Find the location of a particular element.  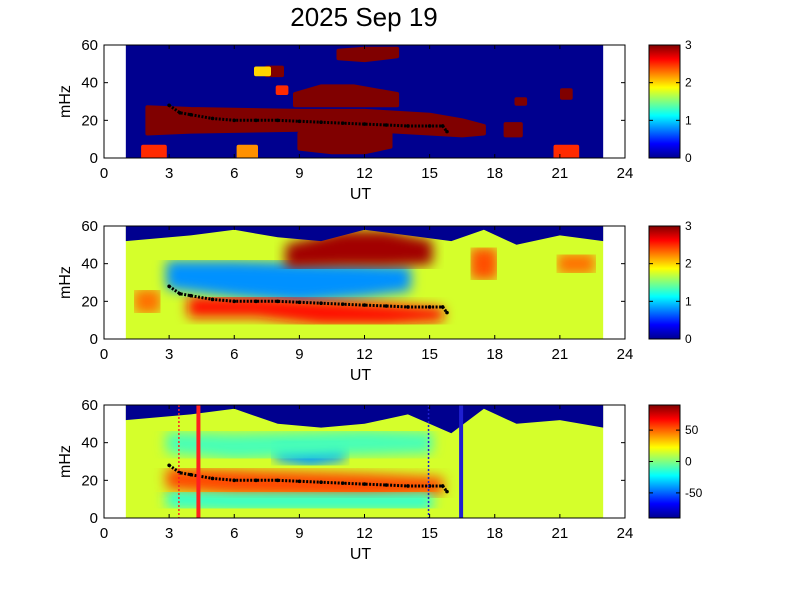

saturated-top is located at coordinates (364, 419).